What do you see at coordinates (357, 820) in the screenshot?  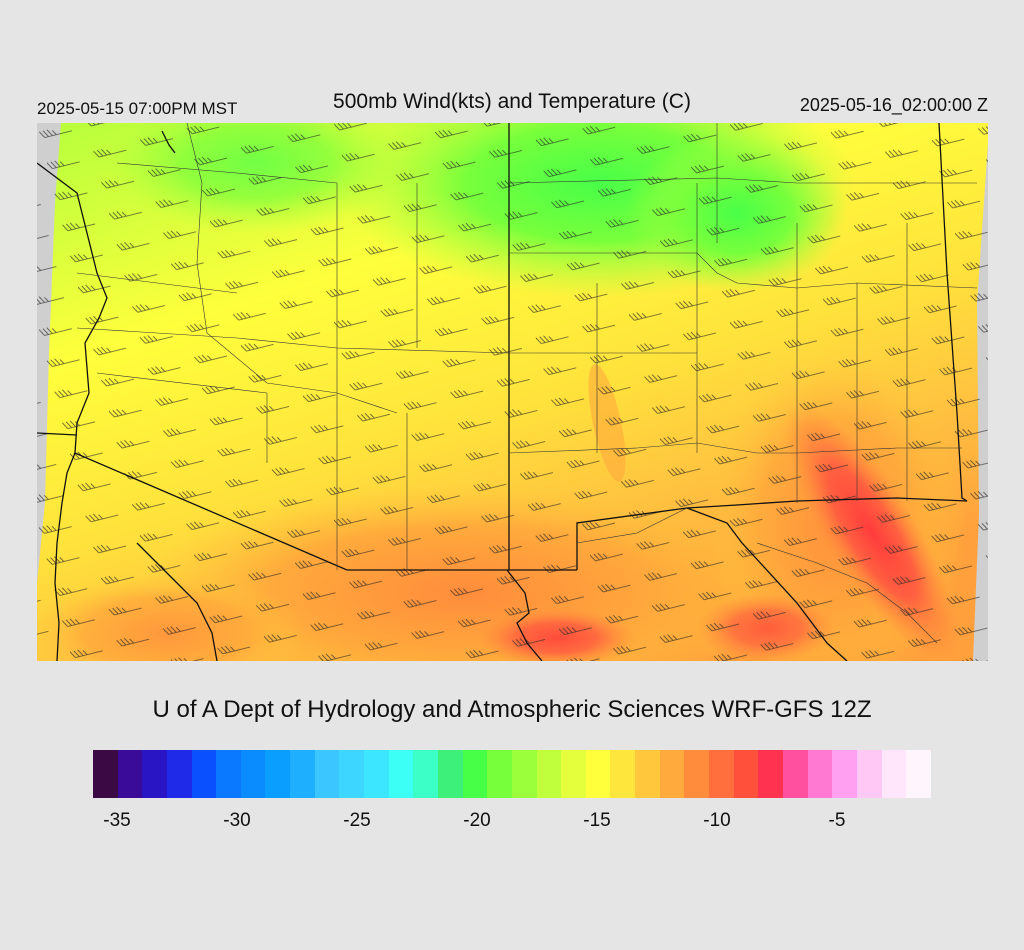 I see `colorbar-tick-label: -25` at bounding box center [357, 820].